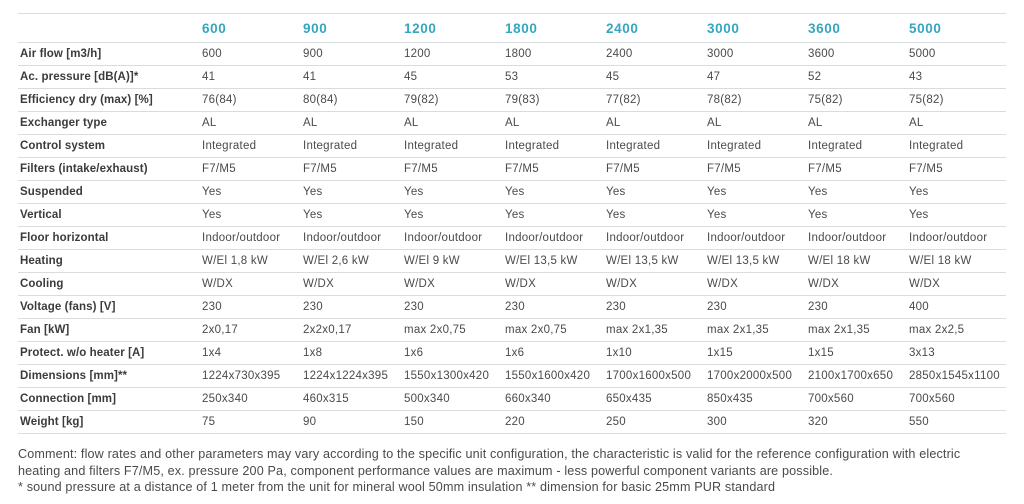  I want to click on table-cell: 500x340, so click(427, 399).